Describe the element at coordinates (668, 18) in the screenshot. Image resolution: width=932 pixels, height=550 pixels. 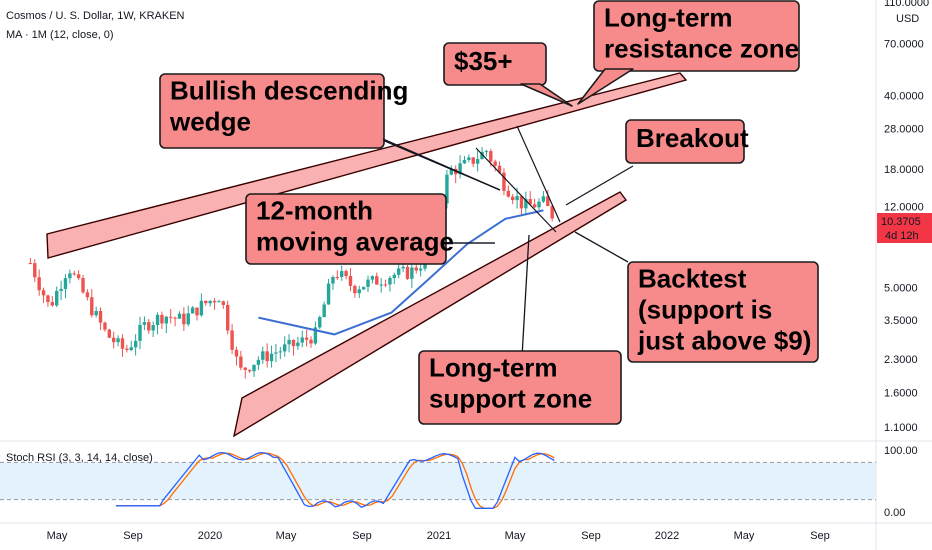
I see `resistance-text-line: Long-term` at that location.